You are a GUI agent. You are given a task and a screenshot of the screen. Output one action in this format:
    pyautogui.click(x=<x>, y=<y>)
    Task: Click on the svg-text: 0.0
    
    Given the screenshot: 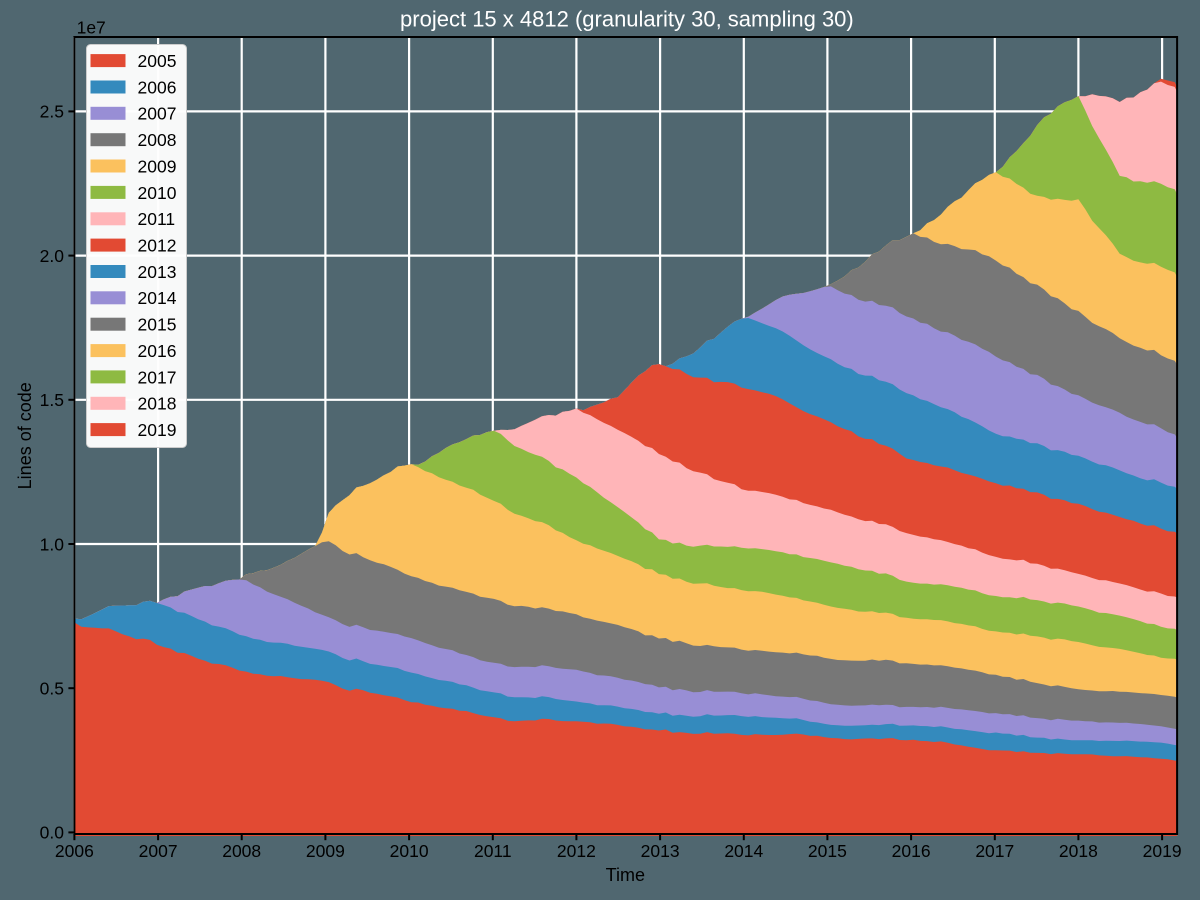 What is the action you would take?
    pyautogui.click(x=52, y=833)
    